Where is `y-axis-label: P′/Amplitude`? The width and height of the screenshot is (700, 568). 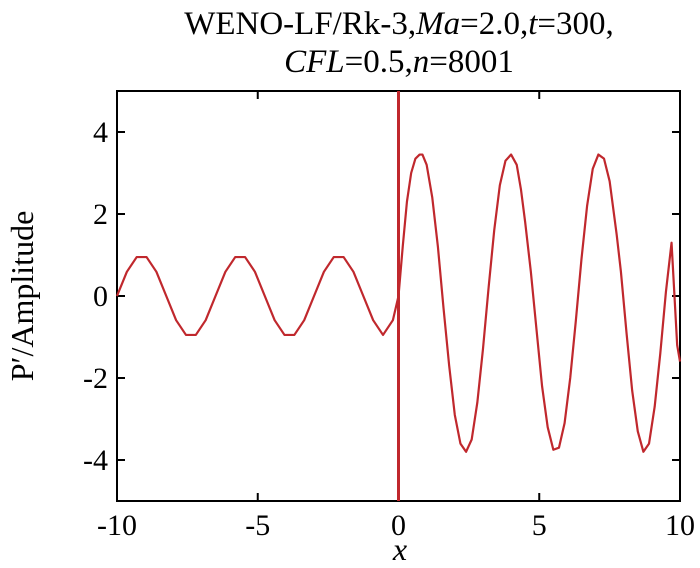
y-axis-label: P′/Amplitude is located at coordinates (22, 296).